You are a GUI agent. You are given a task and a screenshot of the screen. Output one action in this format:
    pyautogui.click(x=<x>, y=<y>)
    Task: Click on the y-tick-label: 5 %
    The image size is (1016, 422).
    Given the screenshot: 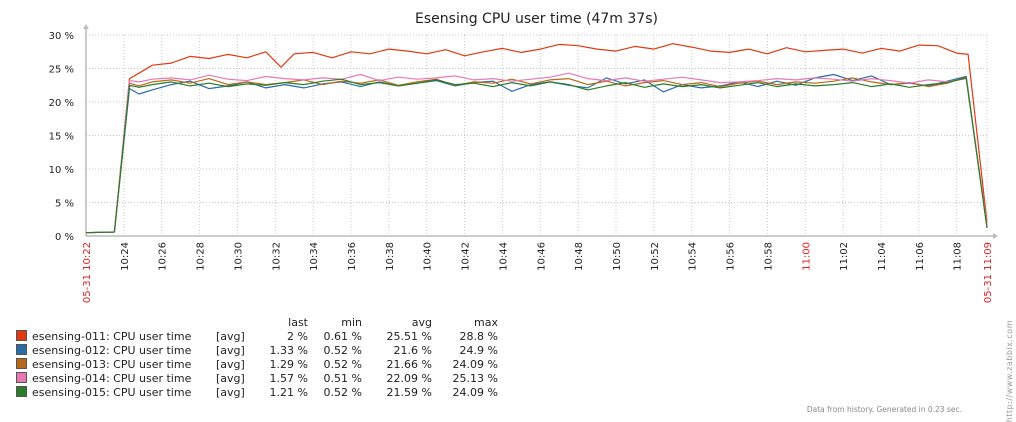 What is the action you would take?
    pyautogui.click(x=64, y=204)
    